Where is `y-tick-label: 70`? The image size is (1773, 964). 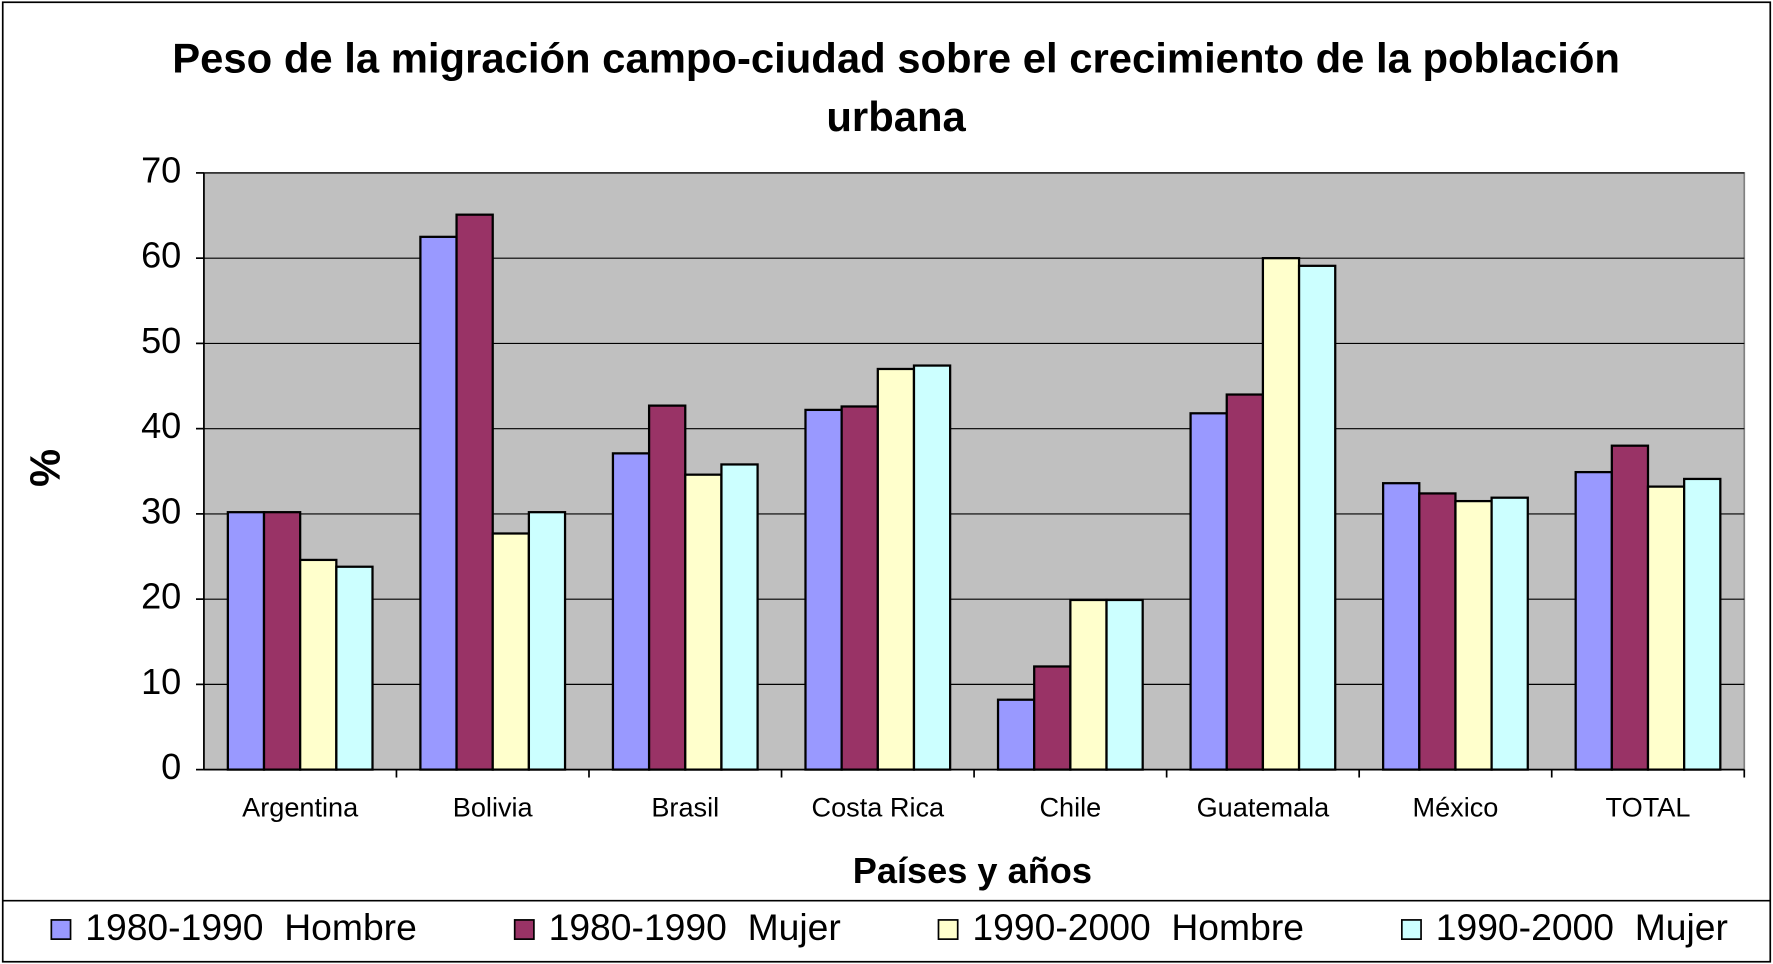
y-tick-label: 70 is located at coordinates (161, 169).